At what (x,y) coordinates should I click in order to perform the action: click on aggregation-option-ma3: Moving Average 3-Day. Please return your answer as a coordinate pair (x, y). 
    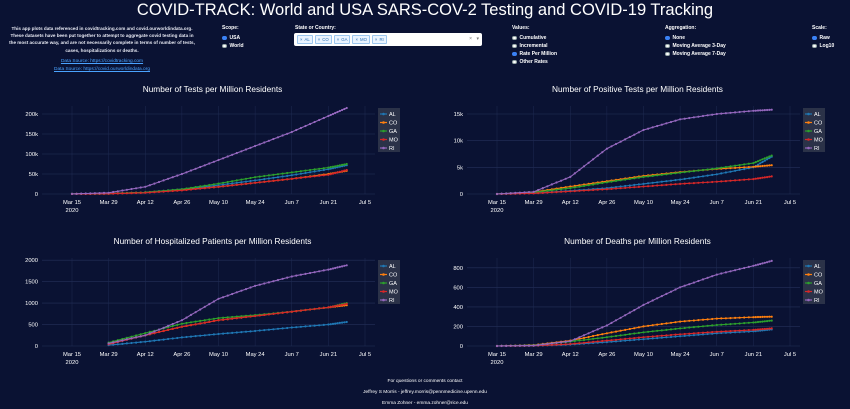
    Looking at the image, I should click on (695, 46).